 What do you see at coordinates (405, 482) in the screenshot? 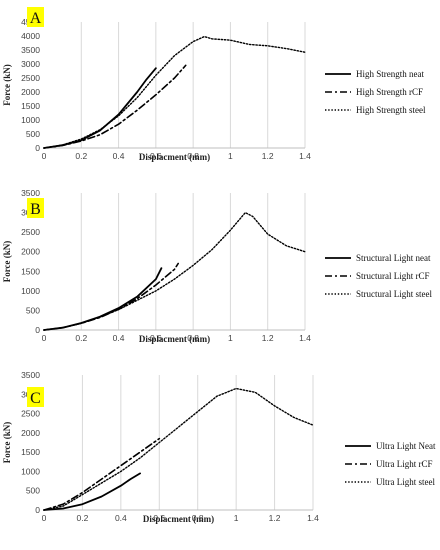
I see `legend-label: Ultra Light steel` at bounding box center [405, 482].